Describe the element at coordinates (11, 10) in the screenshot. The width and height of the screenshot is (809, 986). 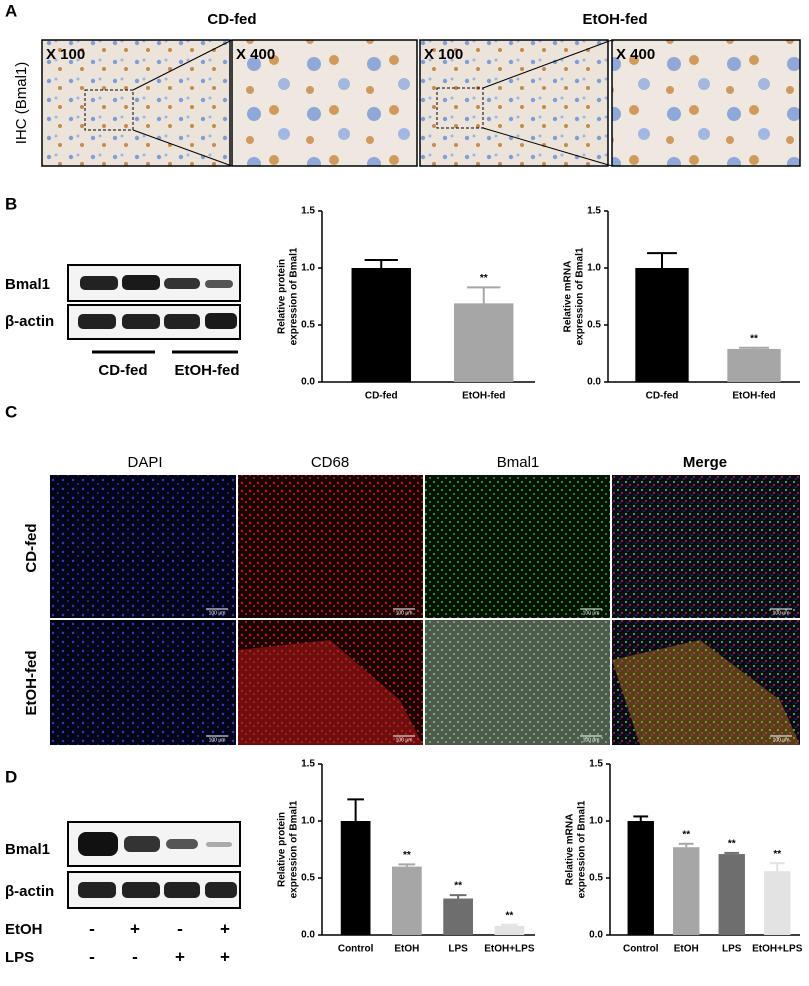
I see `panel-label: A` at that location.